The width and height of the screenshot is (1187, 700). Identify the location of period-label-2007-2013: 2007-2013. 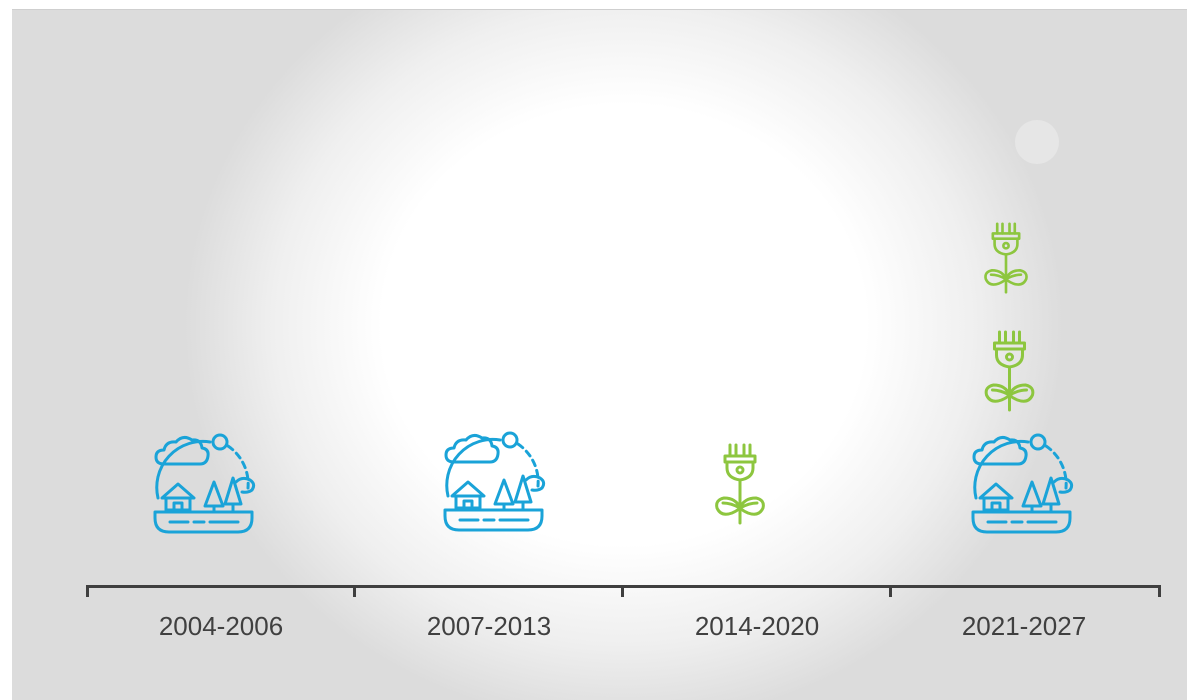
(489, 626).